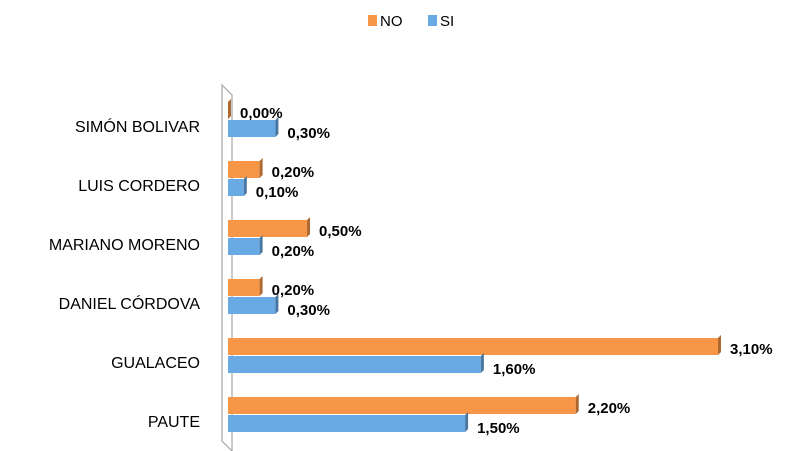  What do you see at coordinates (261, 113) in the screenshot?
I see `data-label: 0,00%` at bounding box center [261, 113].